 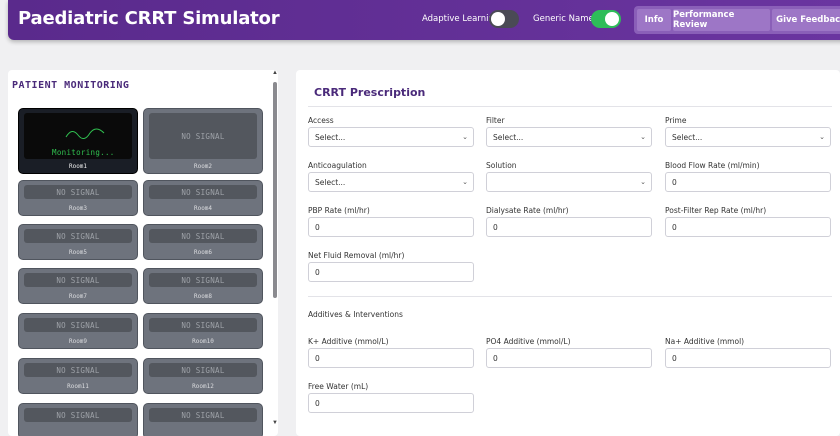 I want to click on room-card-9: NO SIGNAL Room9, so click(x=78, y=331).